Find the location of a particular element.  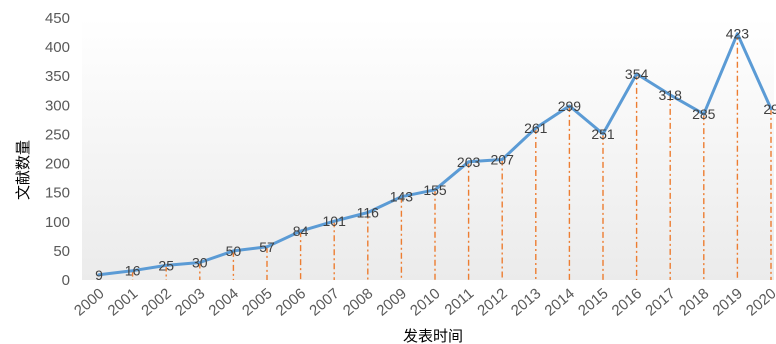

data-label: 57 is located at coordinates (267, 247).